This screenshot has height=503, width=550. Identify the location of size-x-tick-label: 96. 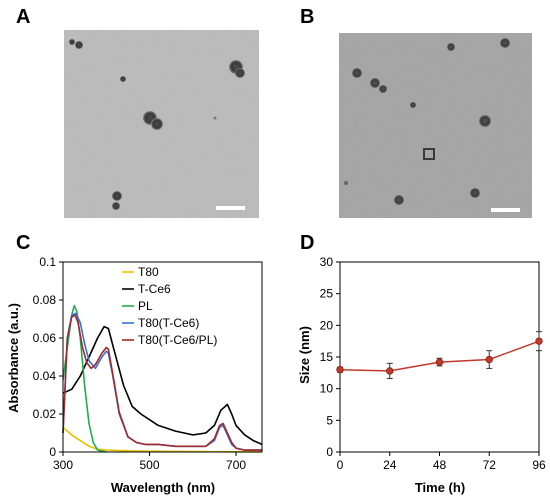
(539, 465).